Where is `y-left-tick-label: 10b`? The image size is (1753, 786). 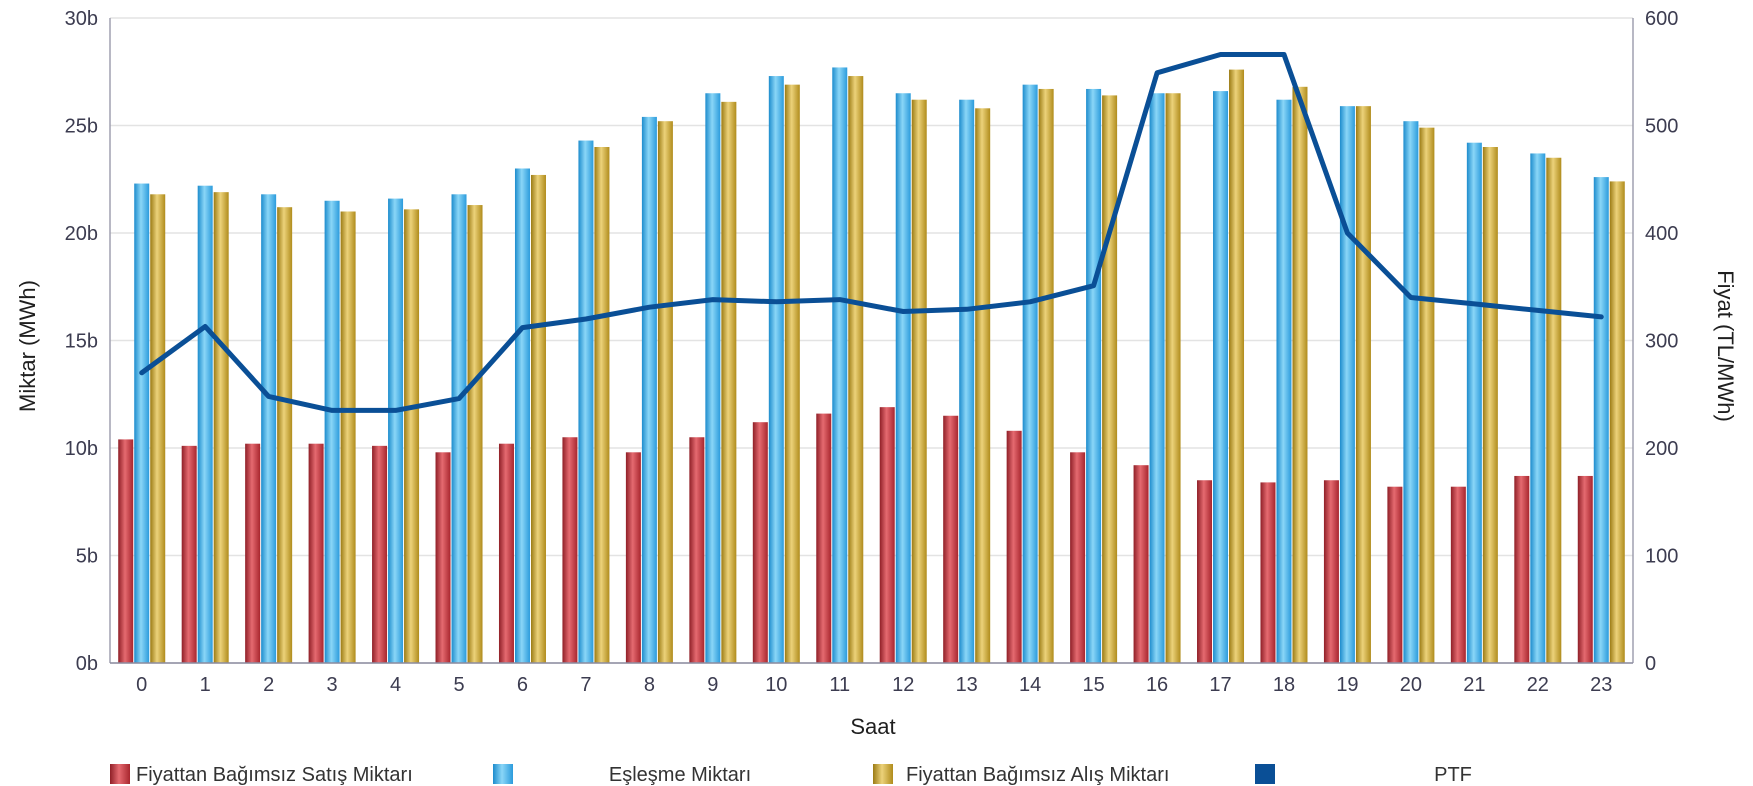 y-left-tick-label: 10b is located at coordinates (81, 449).